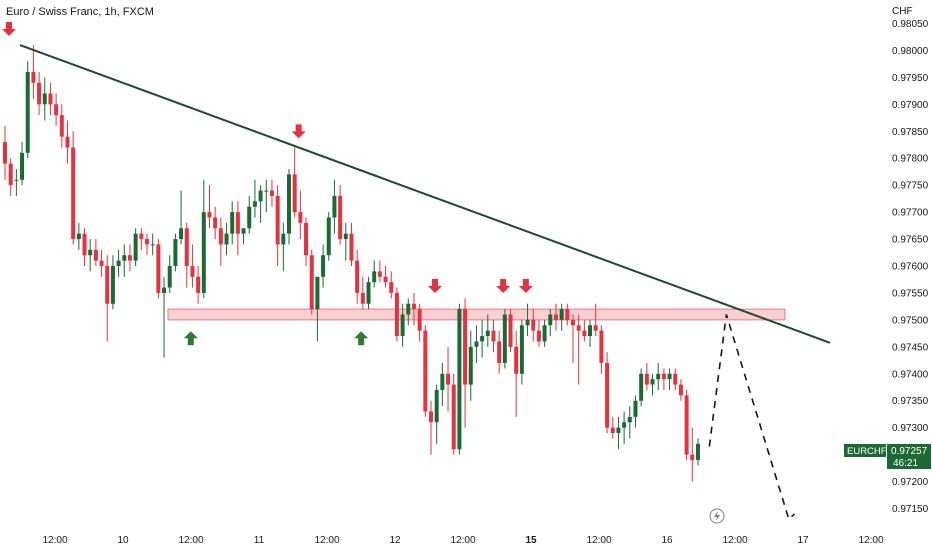  What do you see at coordinates (909, 451) in the screenshot?
I see `last-price-label: 0.97257` at bounding box center [909, 451].